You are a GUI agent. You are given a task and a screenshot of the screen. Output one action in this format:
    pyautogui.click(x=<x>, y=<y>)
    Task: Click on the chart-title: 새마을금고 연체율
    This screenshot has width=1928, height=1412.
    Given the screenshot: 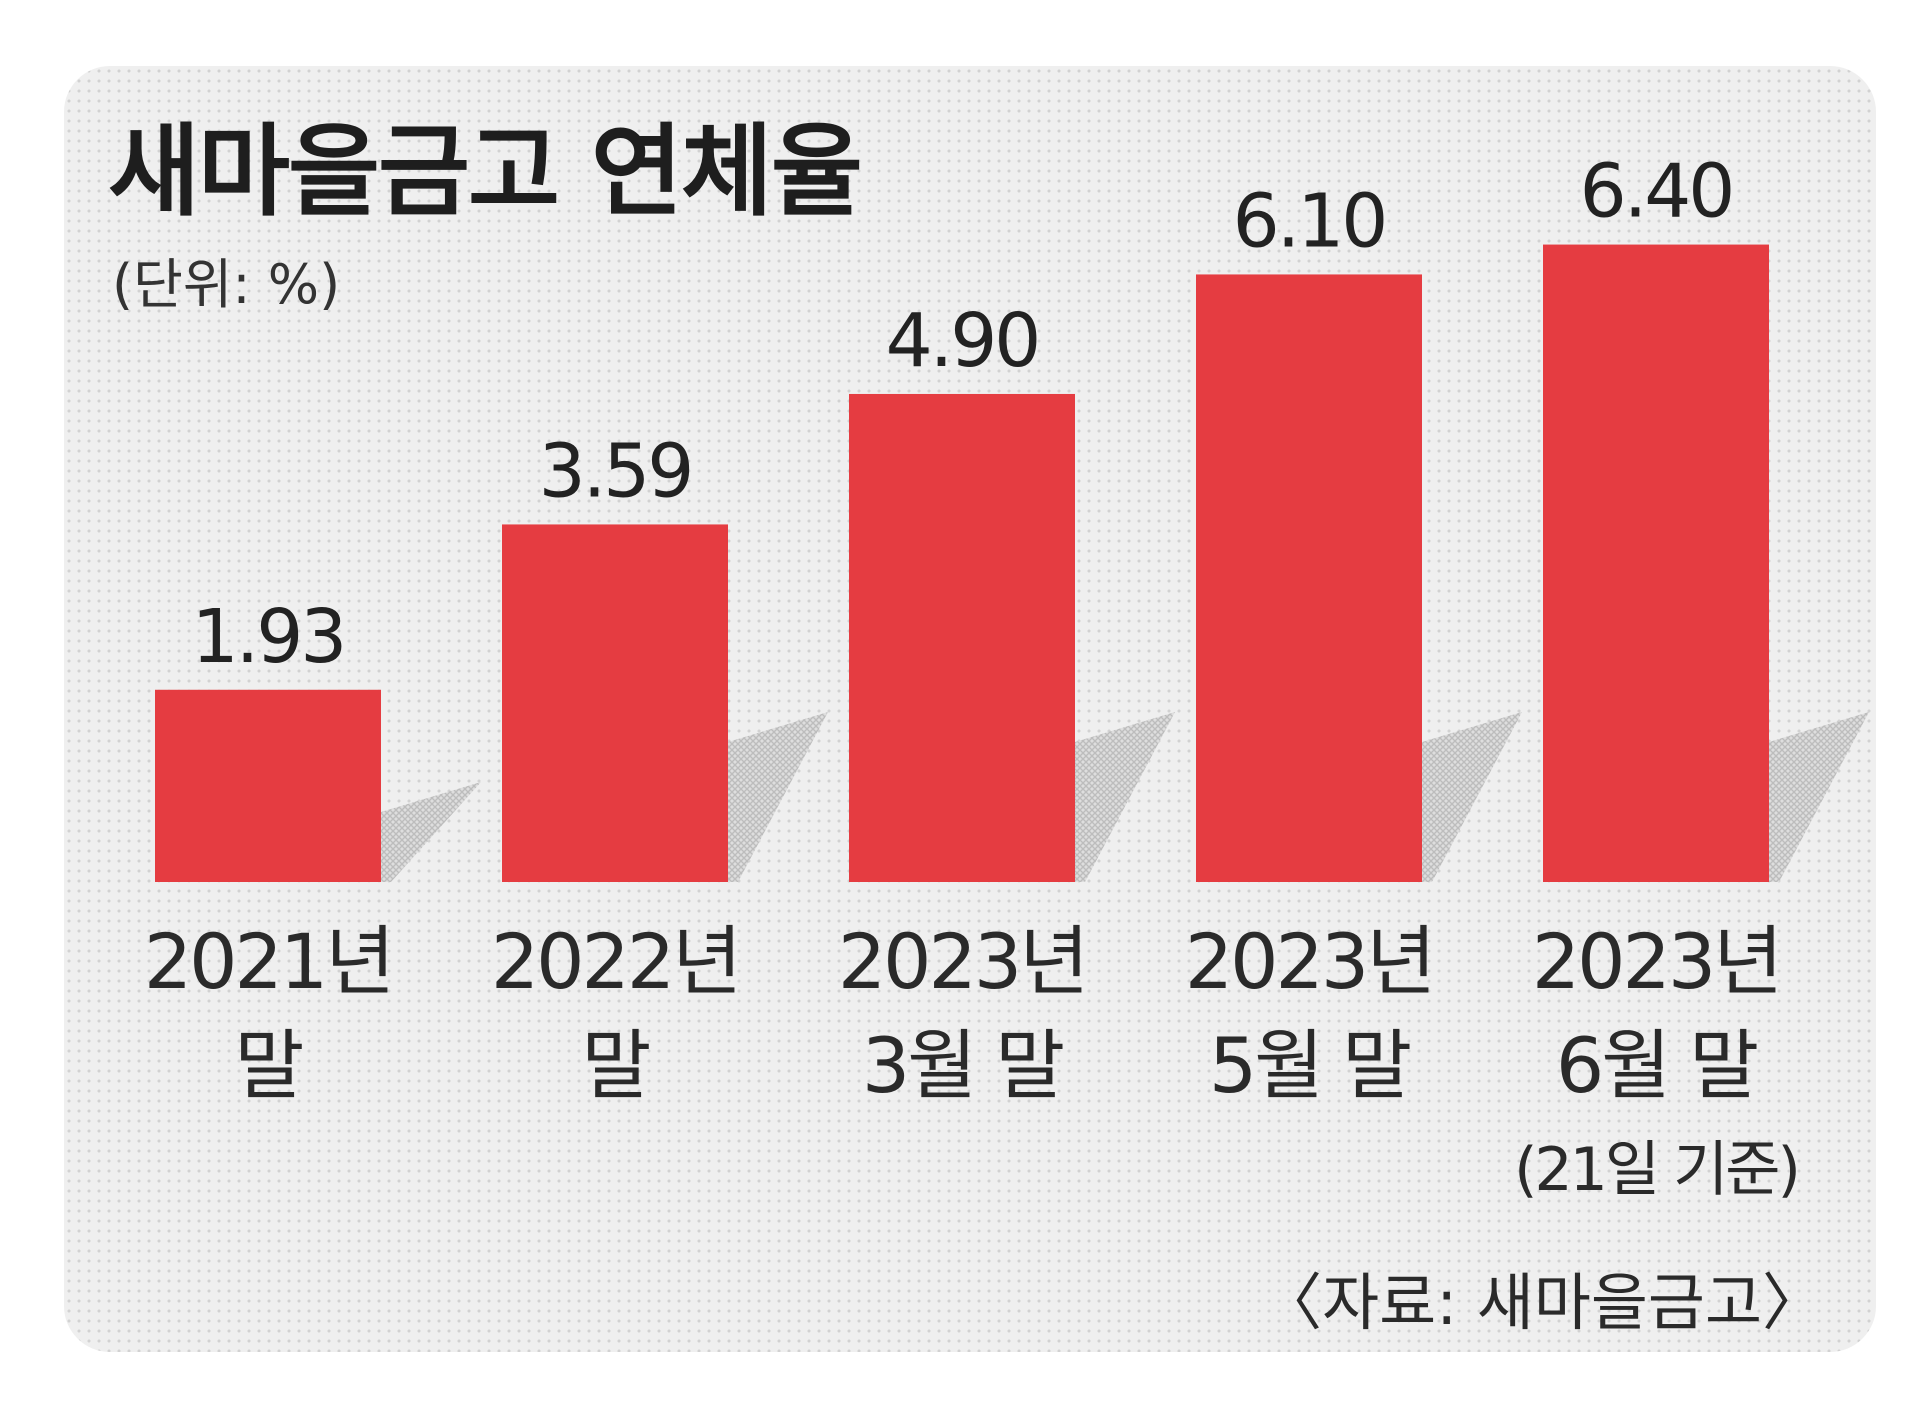 What is the action you would take?
    pyautogui.click(x=485, y=171)
    